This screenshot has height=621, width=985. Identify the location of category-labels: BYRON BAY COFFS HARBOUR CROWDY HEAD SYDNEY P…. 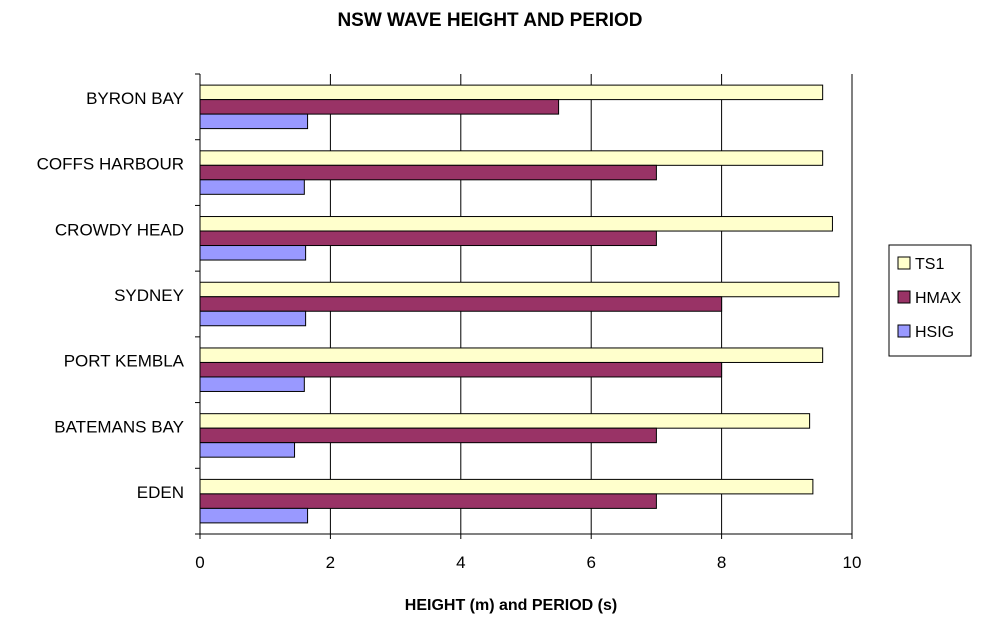
(111, 295).